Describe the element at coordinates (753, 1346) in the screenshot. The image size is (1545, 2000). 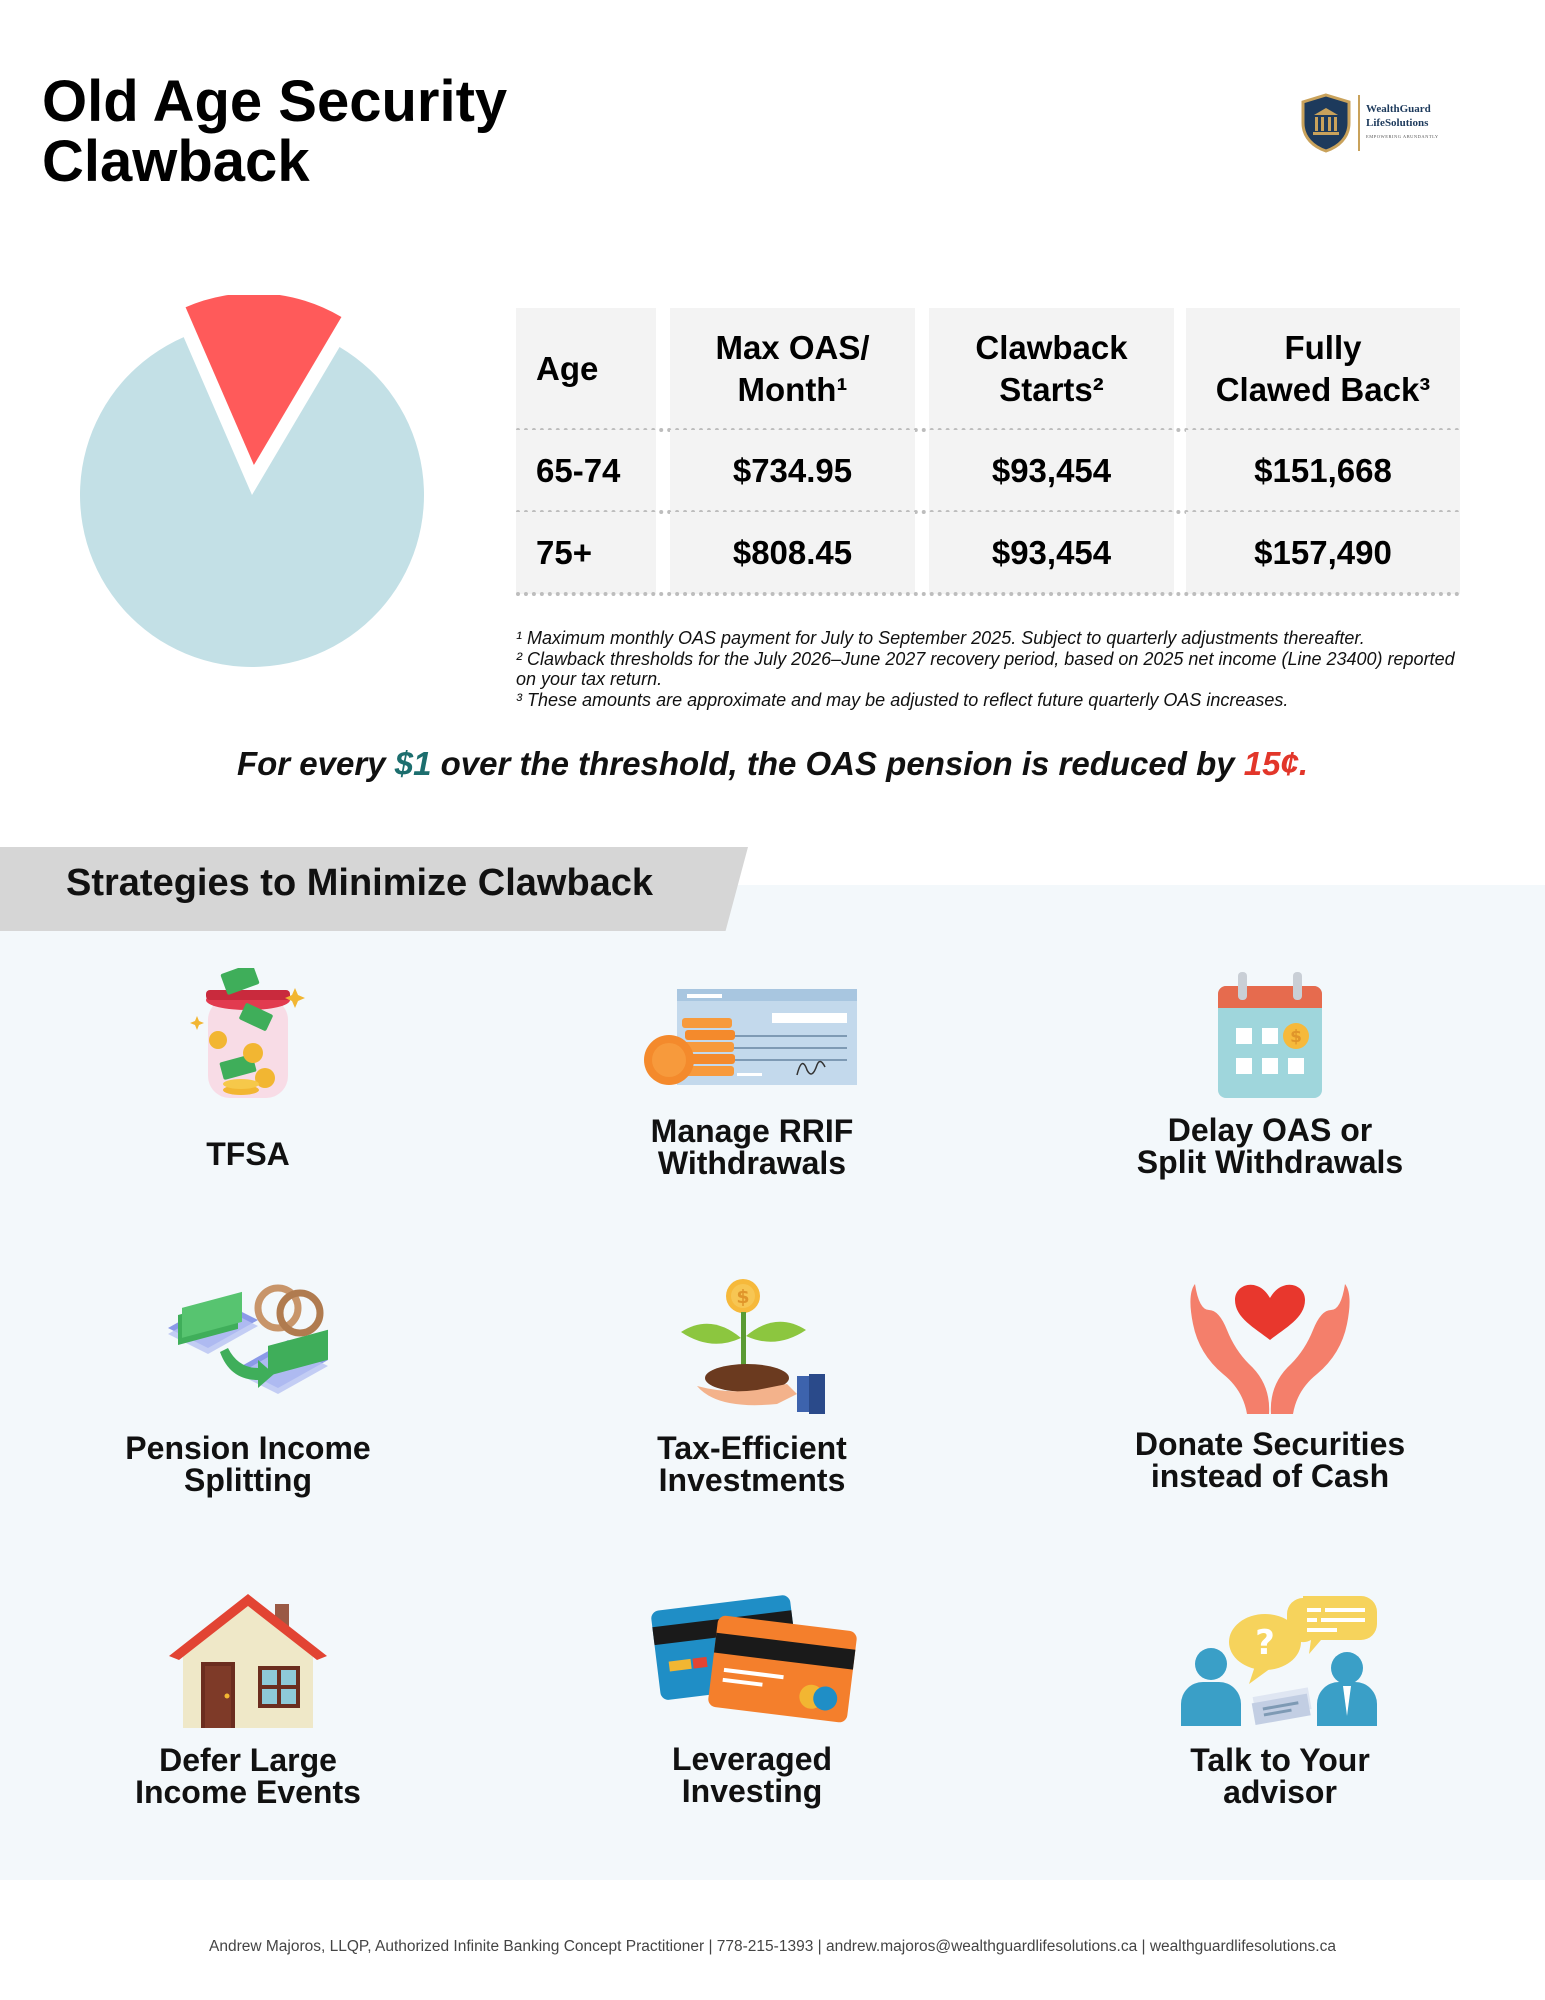
I see `plant-coin-hand-icon: $` at that location.